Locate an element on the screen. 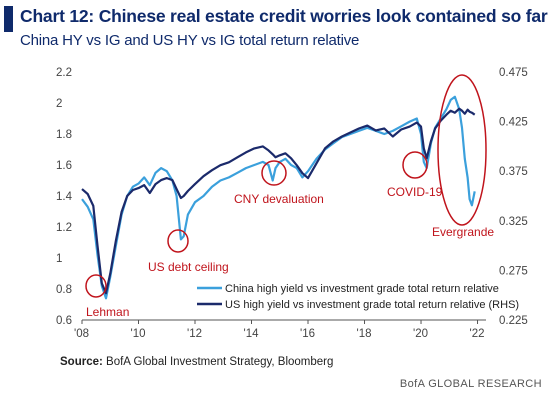 Image resolution: width=554 pixels, height=403 pixels. y-right-tick-label: 0.325 is located at coordinates (513, 222).